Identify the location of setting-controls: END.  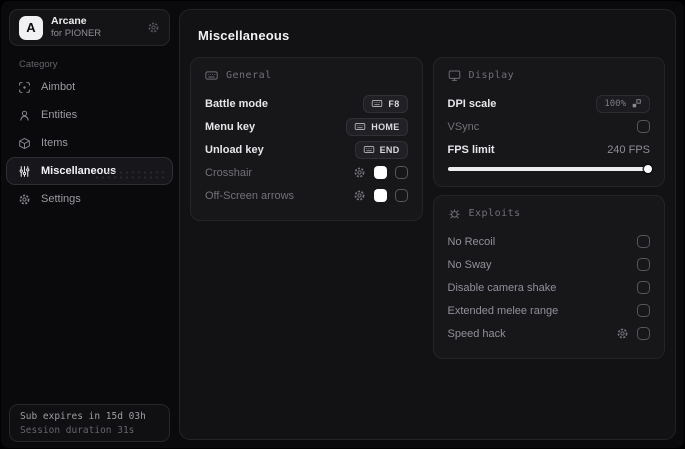
(381, 149).